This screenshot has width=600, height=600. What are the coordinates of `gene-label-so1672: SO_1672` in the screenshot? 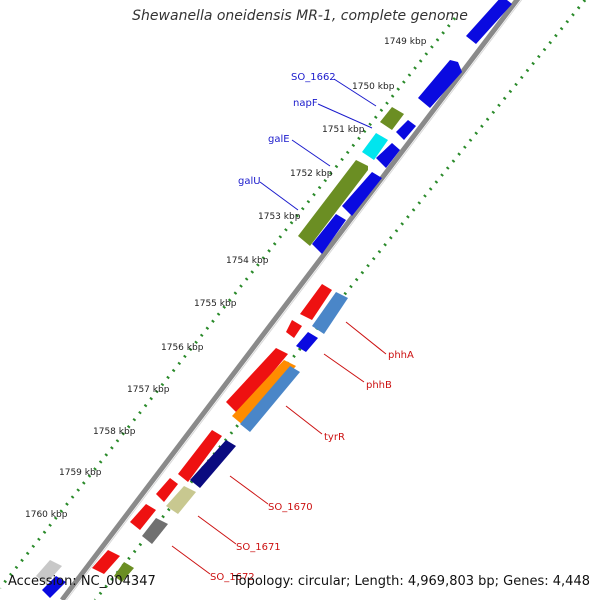 It's located at (232, 577).